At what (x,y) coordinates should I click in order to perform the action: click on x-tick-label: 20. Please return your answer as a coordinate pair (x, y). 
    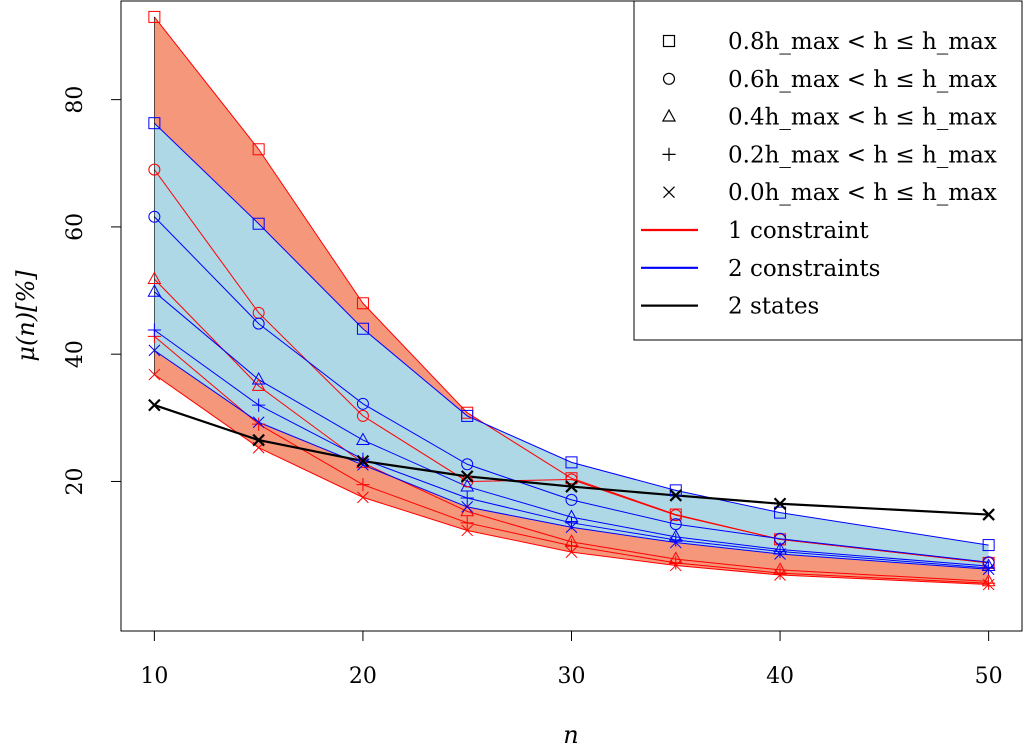
    Looking at the image, I should click on (363, 676).